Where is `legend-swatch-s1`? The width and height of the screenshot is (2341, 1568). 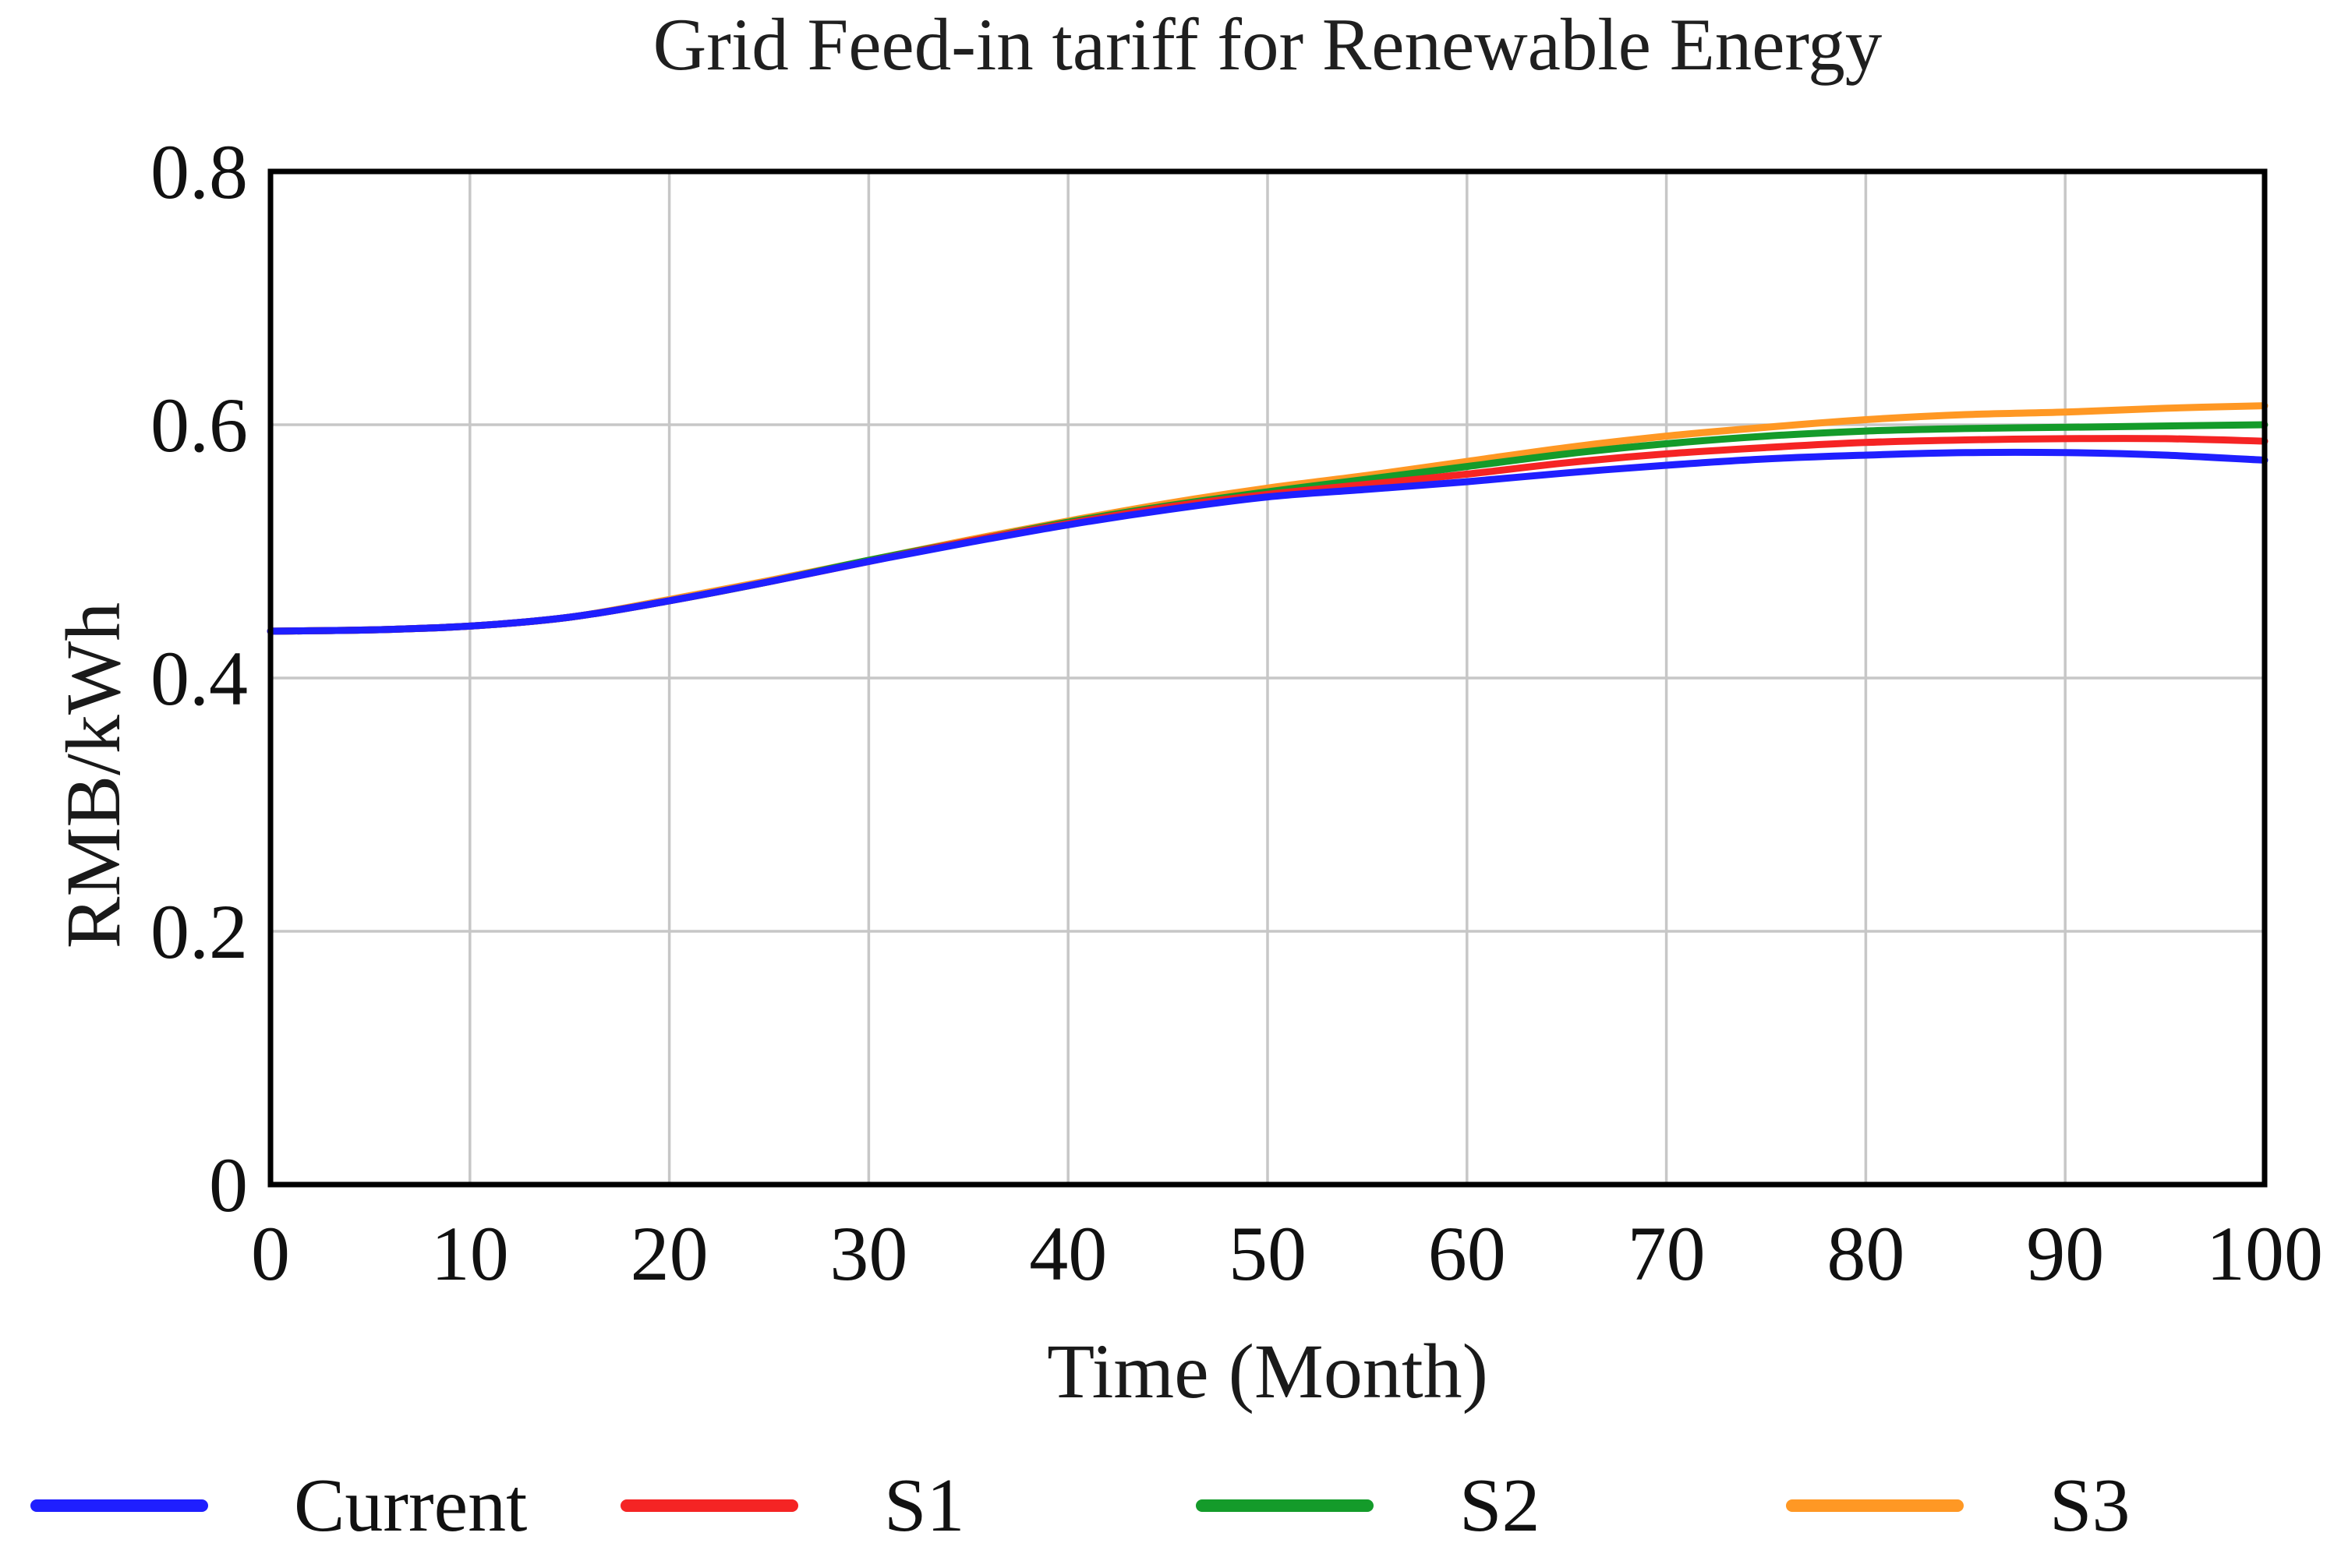
legend-swatch-s1 is located at coordinates (709, 1505).